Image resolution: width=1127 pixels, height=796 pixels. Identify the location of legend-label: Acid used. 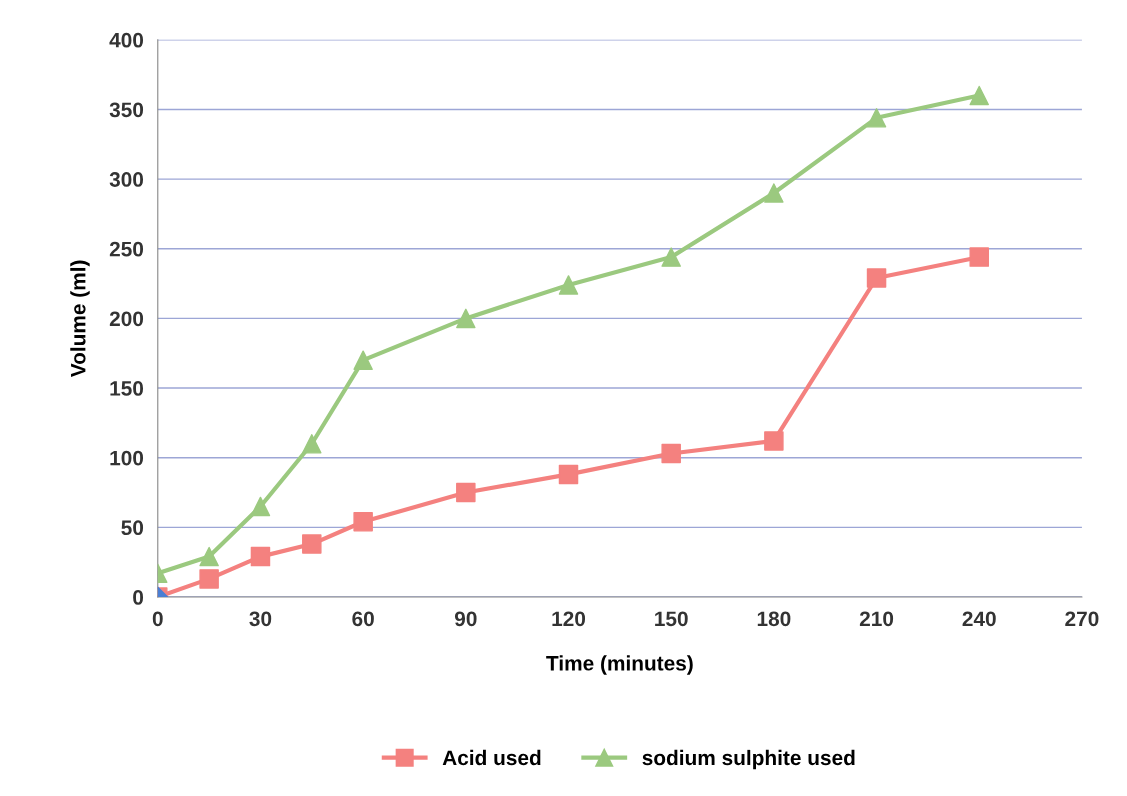
(491, 757).